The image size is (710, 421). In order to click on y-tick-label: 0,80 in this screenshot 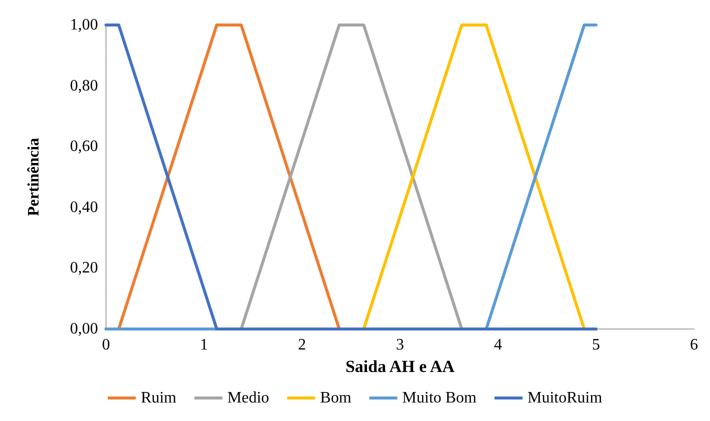, I will do `click(84, 85)`.